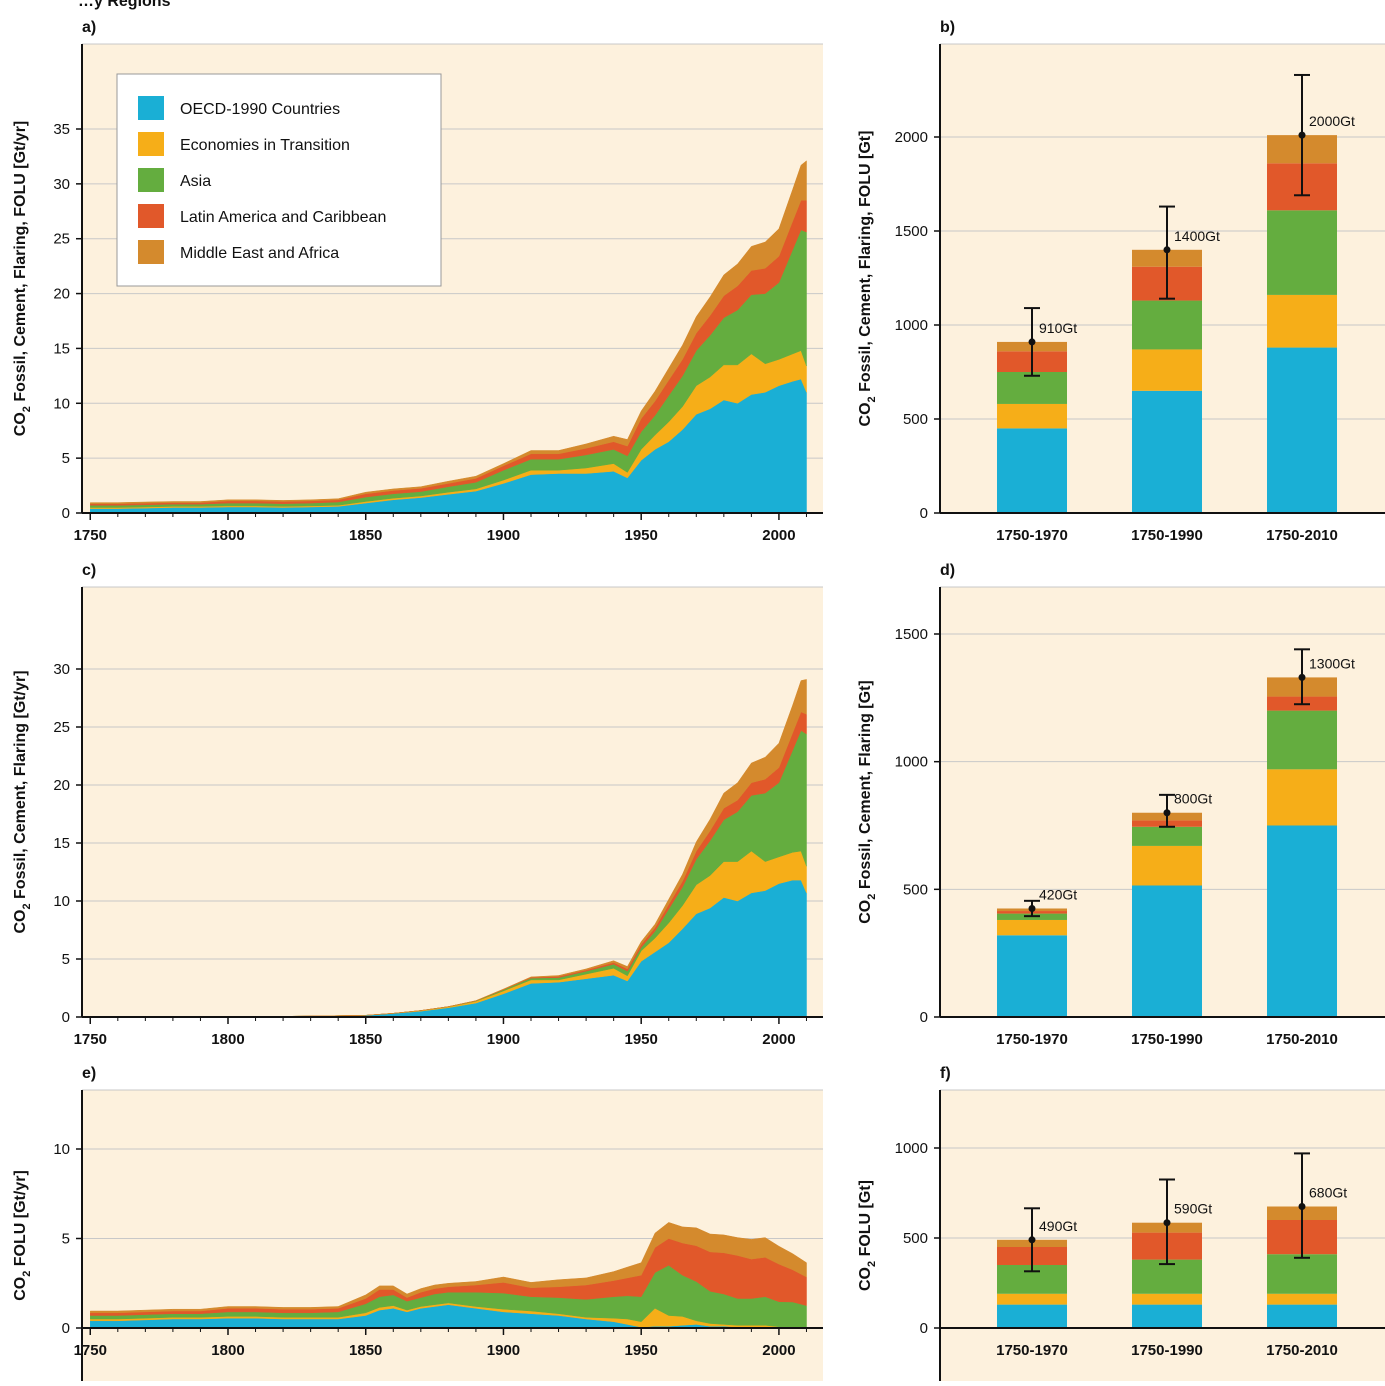 The height and width of the screenshot is (1386, 1385). Describe the element at coordinates (151, 144) in the screenshot. I see `legend-swatch-economies-in-transition` at that location.